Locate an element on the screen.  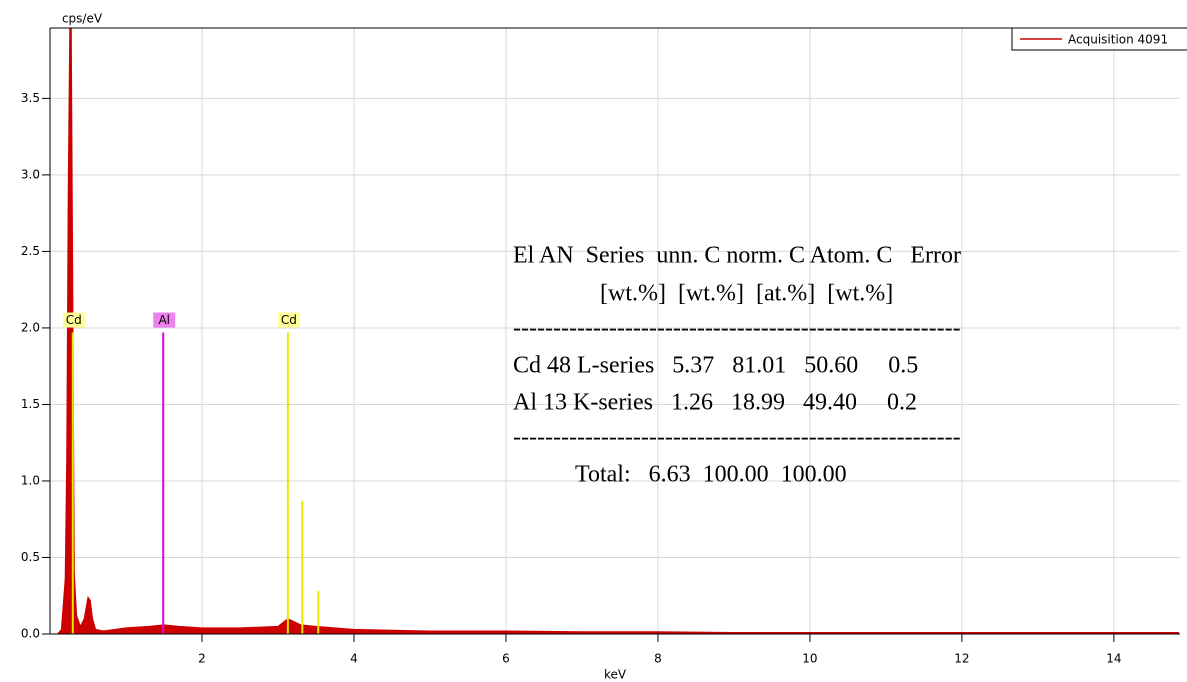
y-tick-label: 3.5 is located at coordinates (30, 98).